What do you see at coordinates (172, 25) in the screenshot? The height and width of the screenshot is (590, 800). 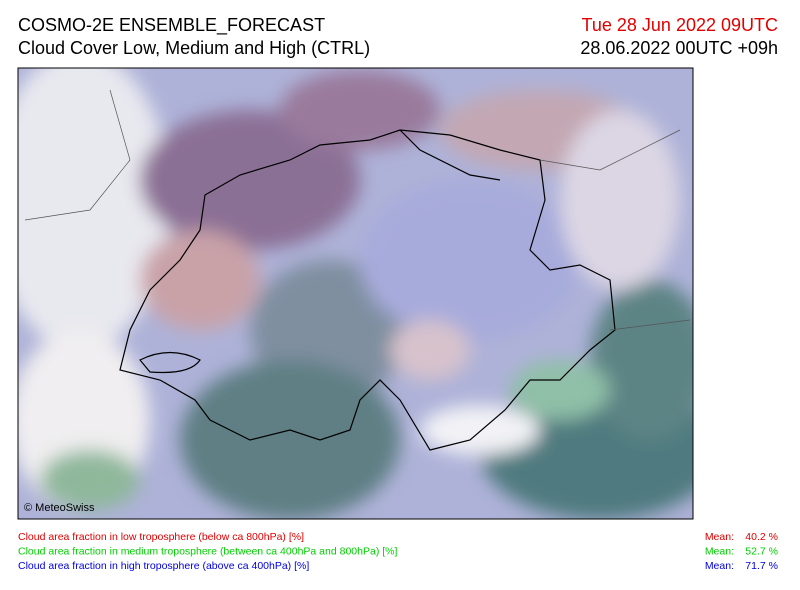 I see `title: COSMO-2E ENSEMBLE_FORECAST` at bounding box center [172, 25].